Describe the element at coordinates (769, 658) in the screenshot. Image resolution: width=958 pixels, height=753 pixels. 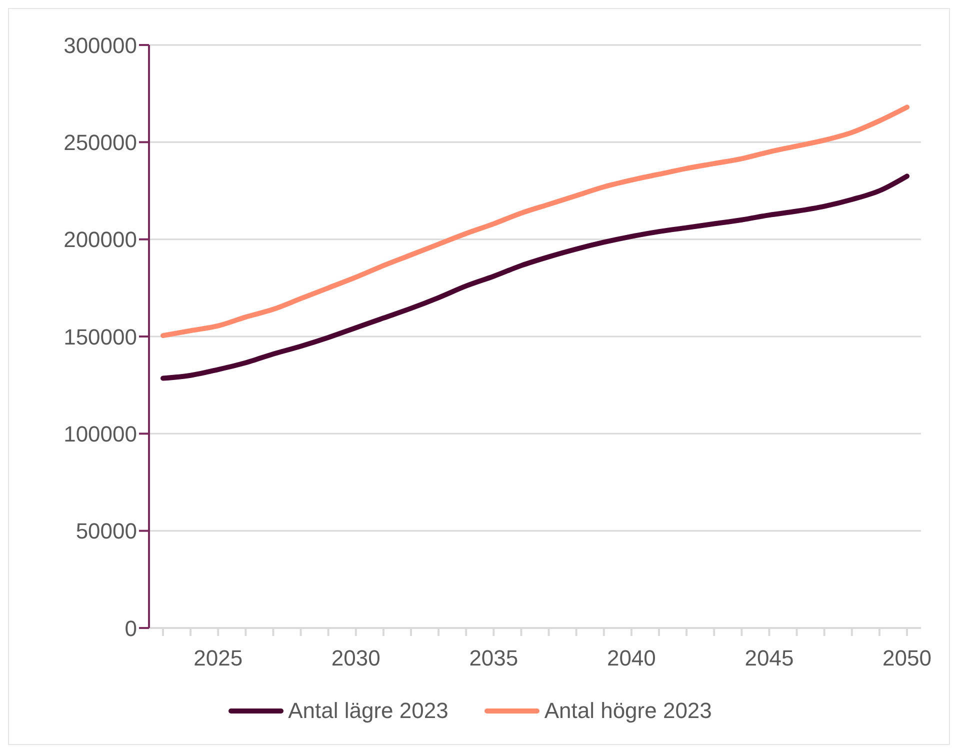
I see `x-tick-label: 2045` at that location.